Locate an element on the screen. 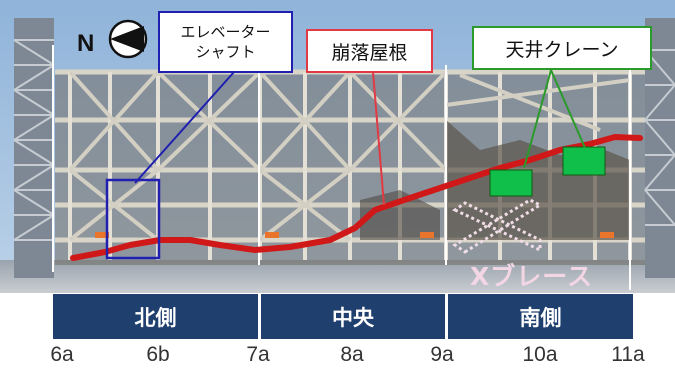 This screenshot has width=675, height=381. grid-label-10a: 10a is located at coordinates (540, 354).